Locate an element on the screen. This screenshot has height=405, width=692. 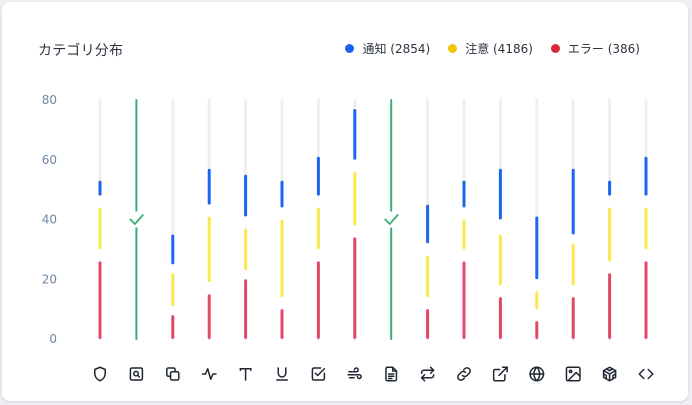
y-tick-label: 40 is located at coordinates (49, 220).